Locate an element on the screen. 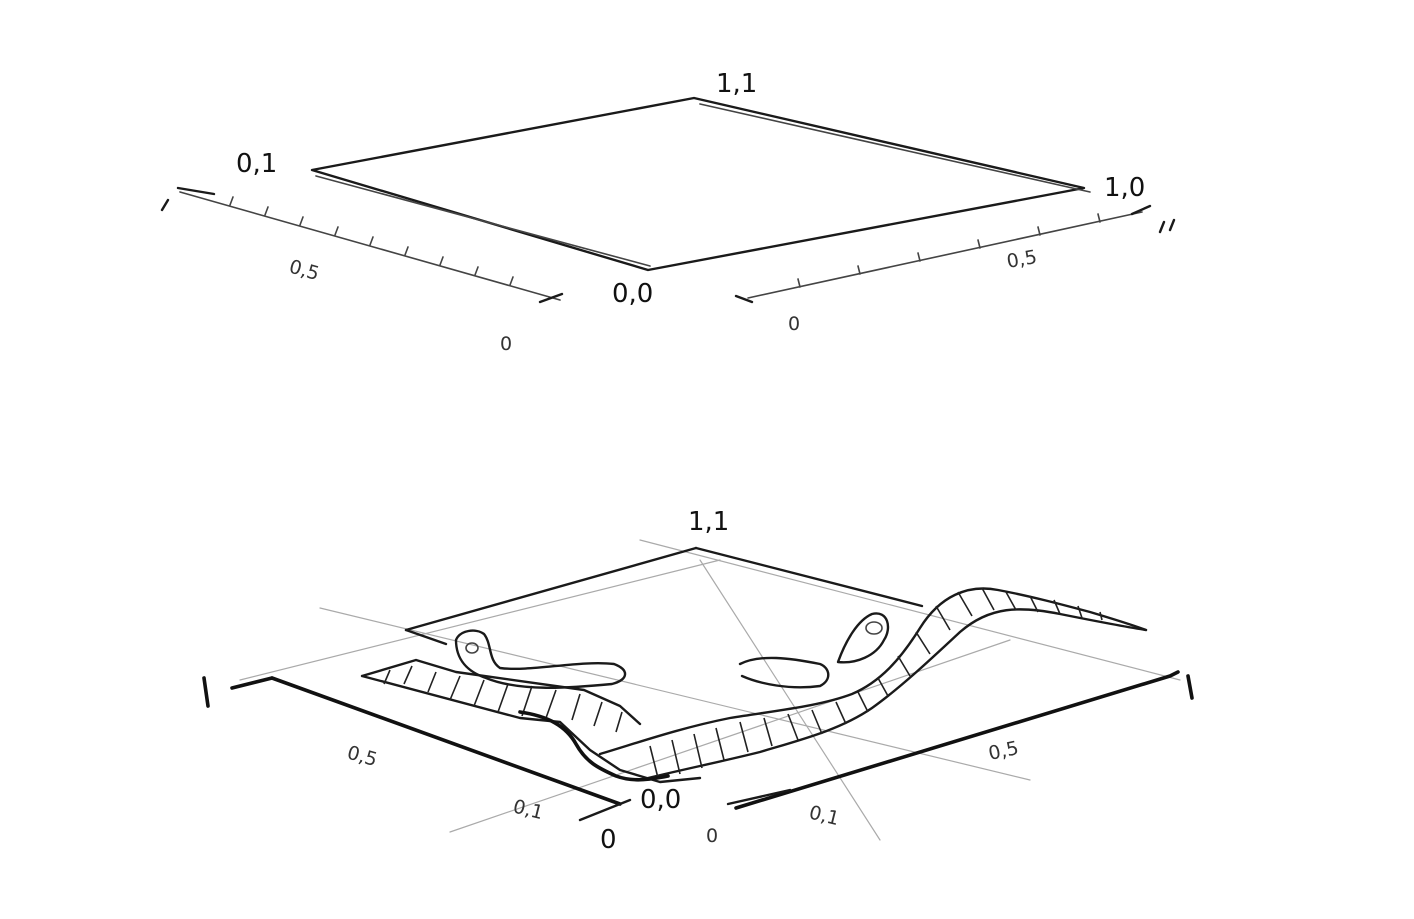 Image resolution: width=1414 pixels, height=919 pixels. flat-square-outline is located at coordinates (698, 184).